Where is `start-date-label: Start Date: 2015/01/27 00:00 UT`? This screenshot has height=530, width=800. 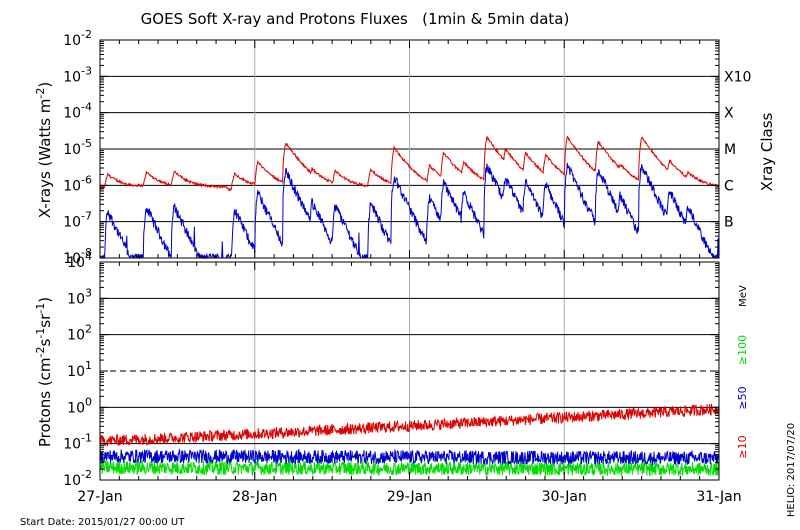 start-date-label: Start Date: 2015/01/27 00:00 UT is located at coordinates (102, 522).